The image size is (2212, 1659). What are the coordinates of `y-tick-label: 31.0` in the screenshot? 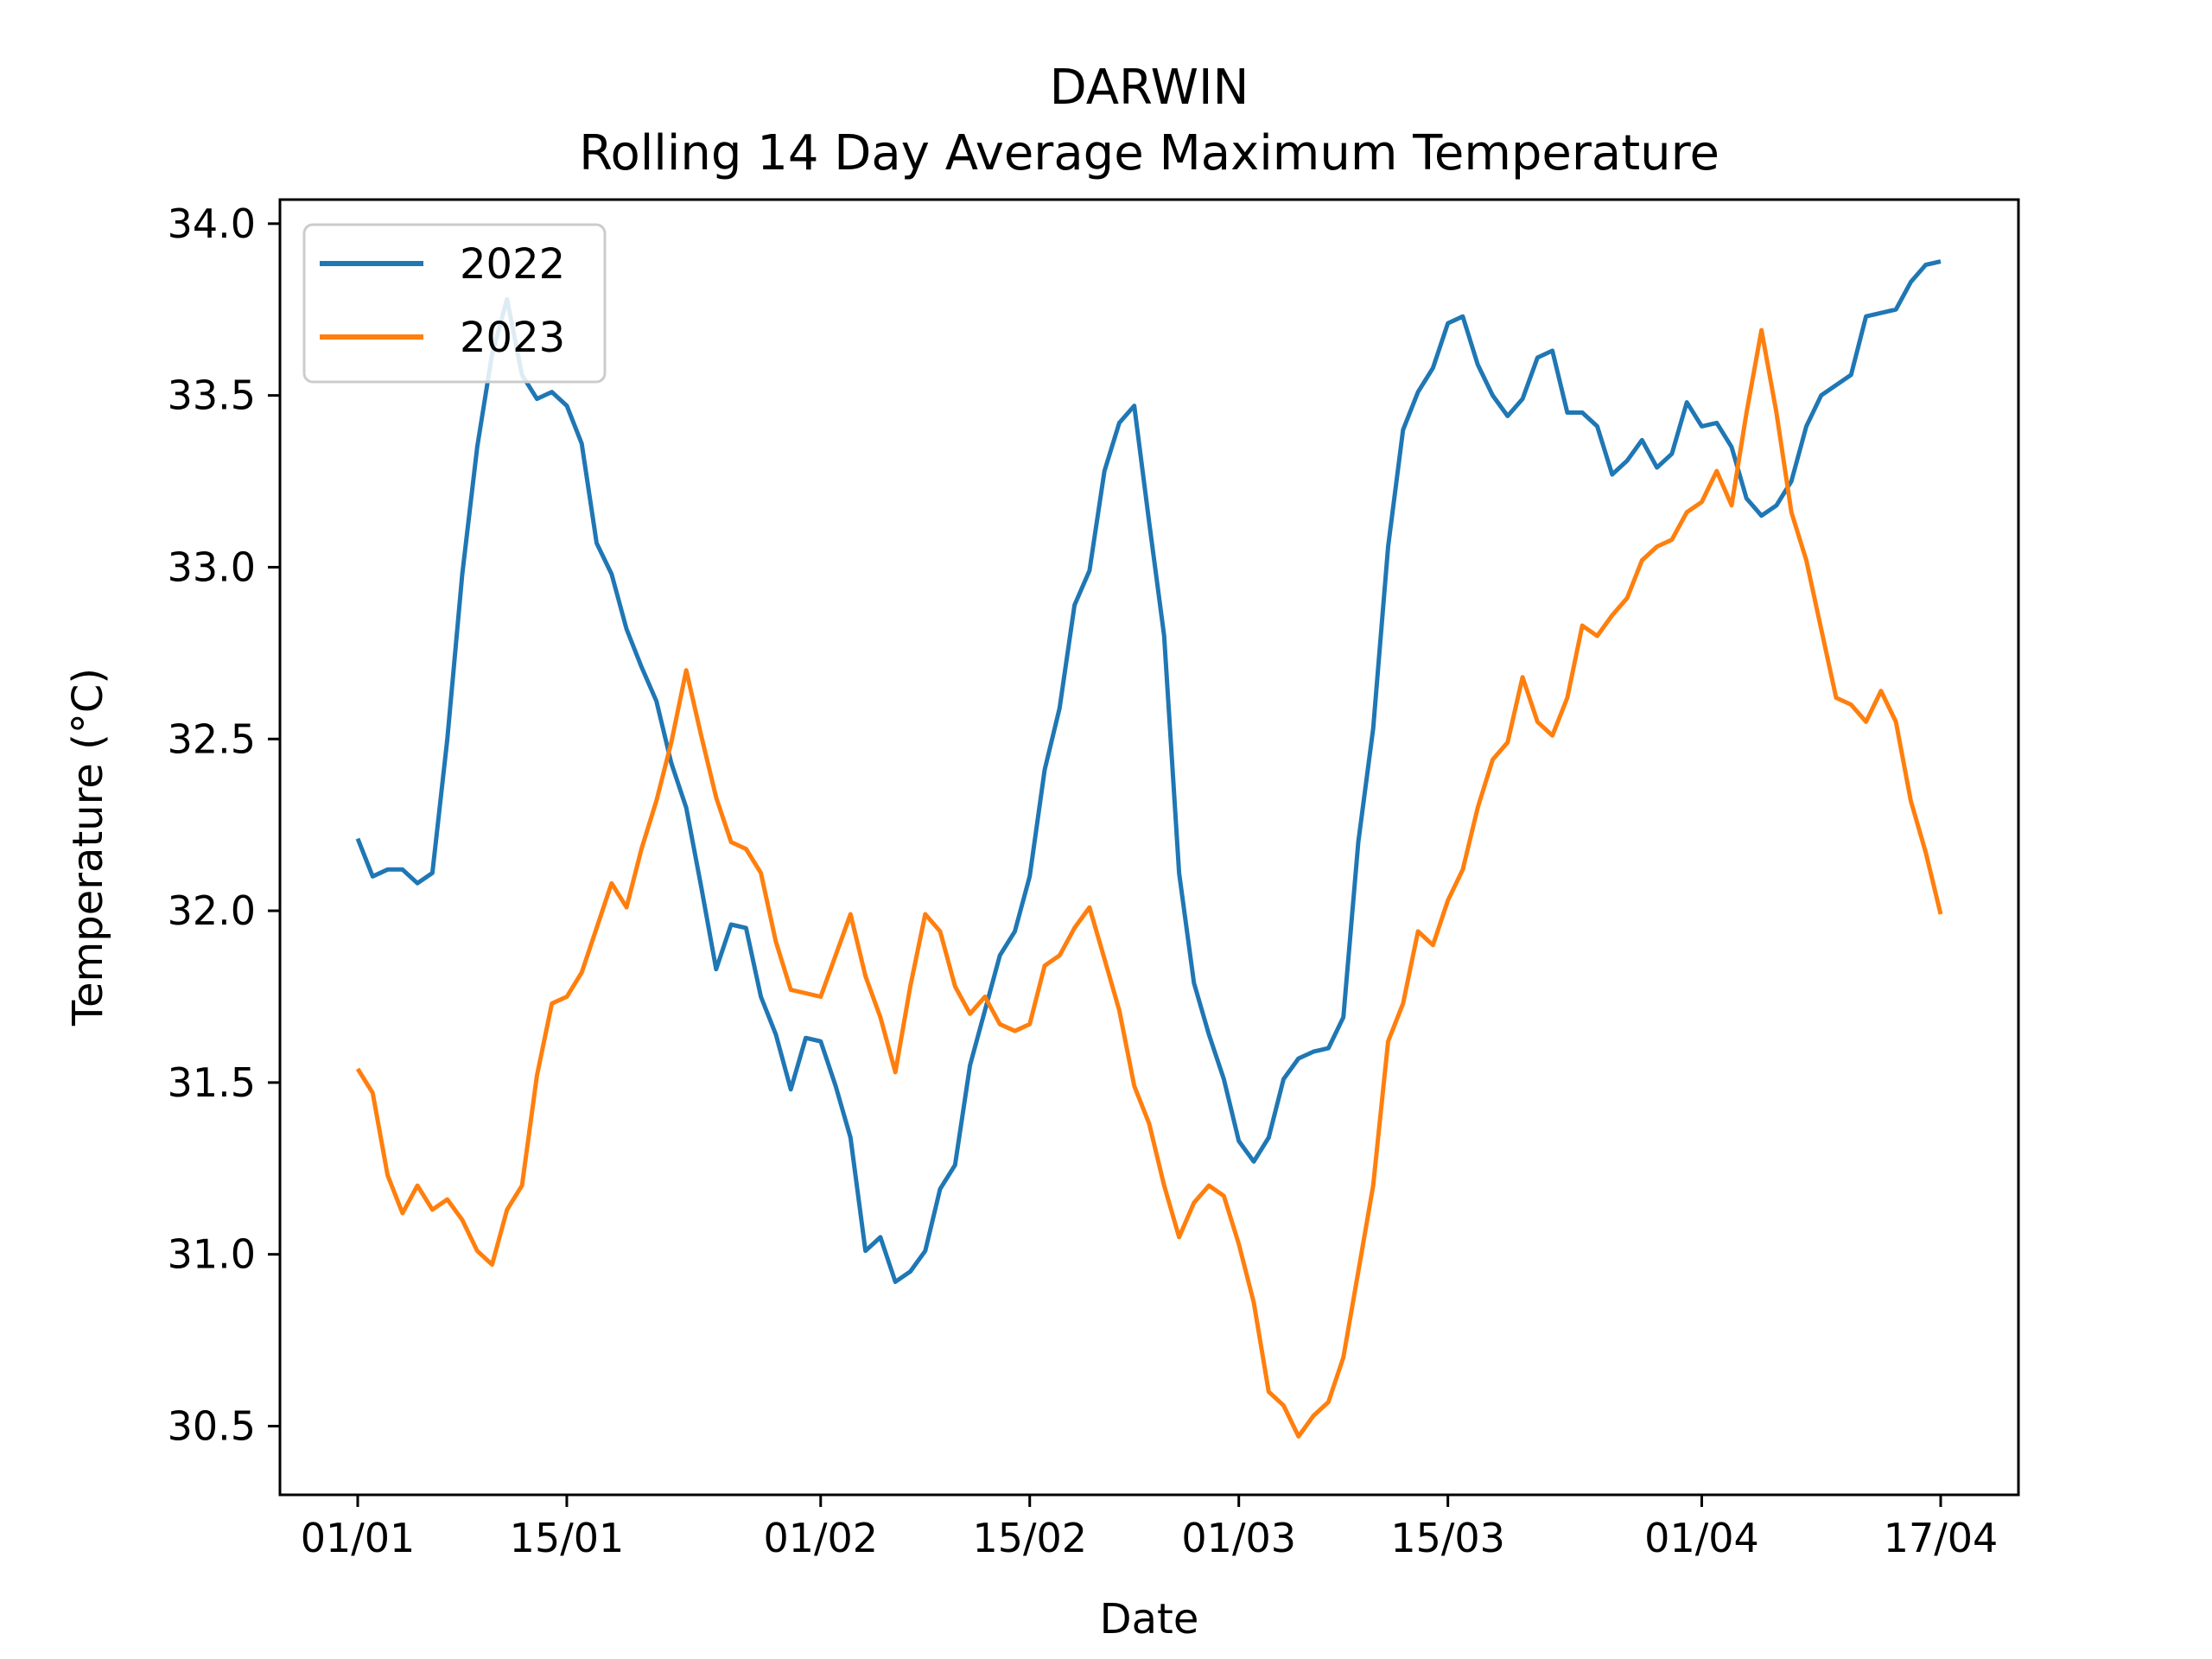 It's located at (212, 1254).